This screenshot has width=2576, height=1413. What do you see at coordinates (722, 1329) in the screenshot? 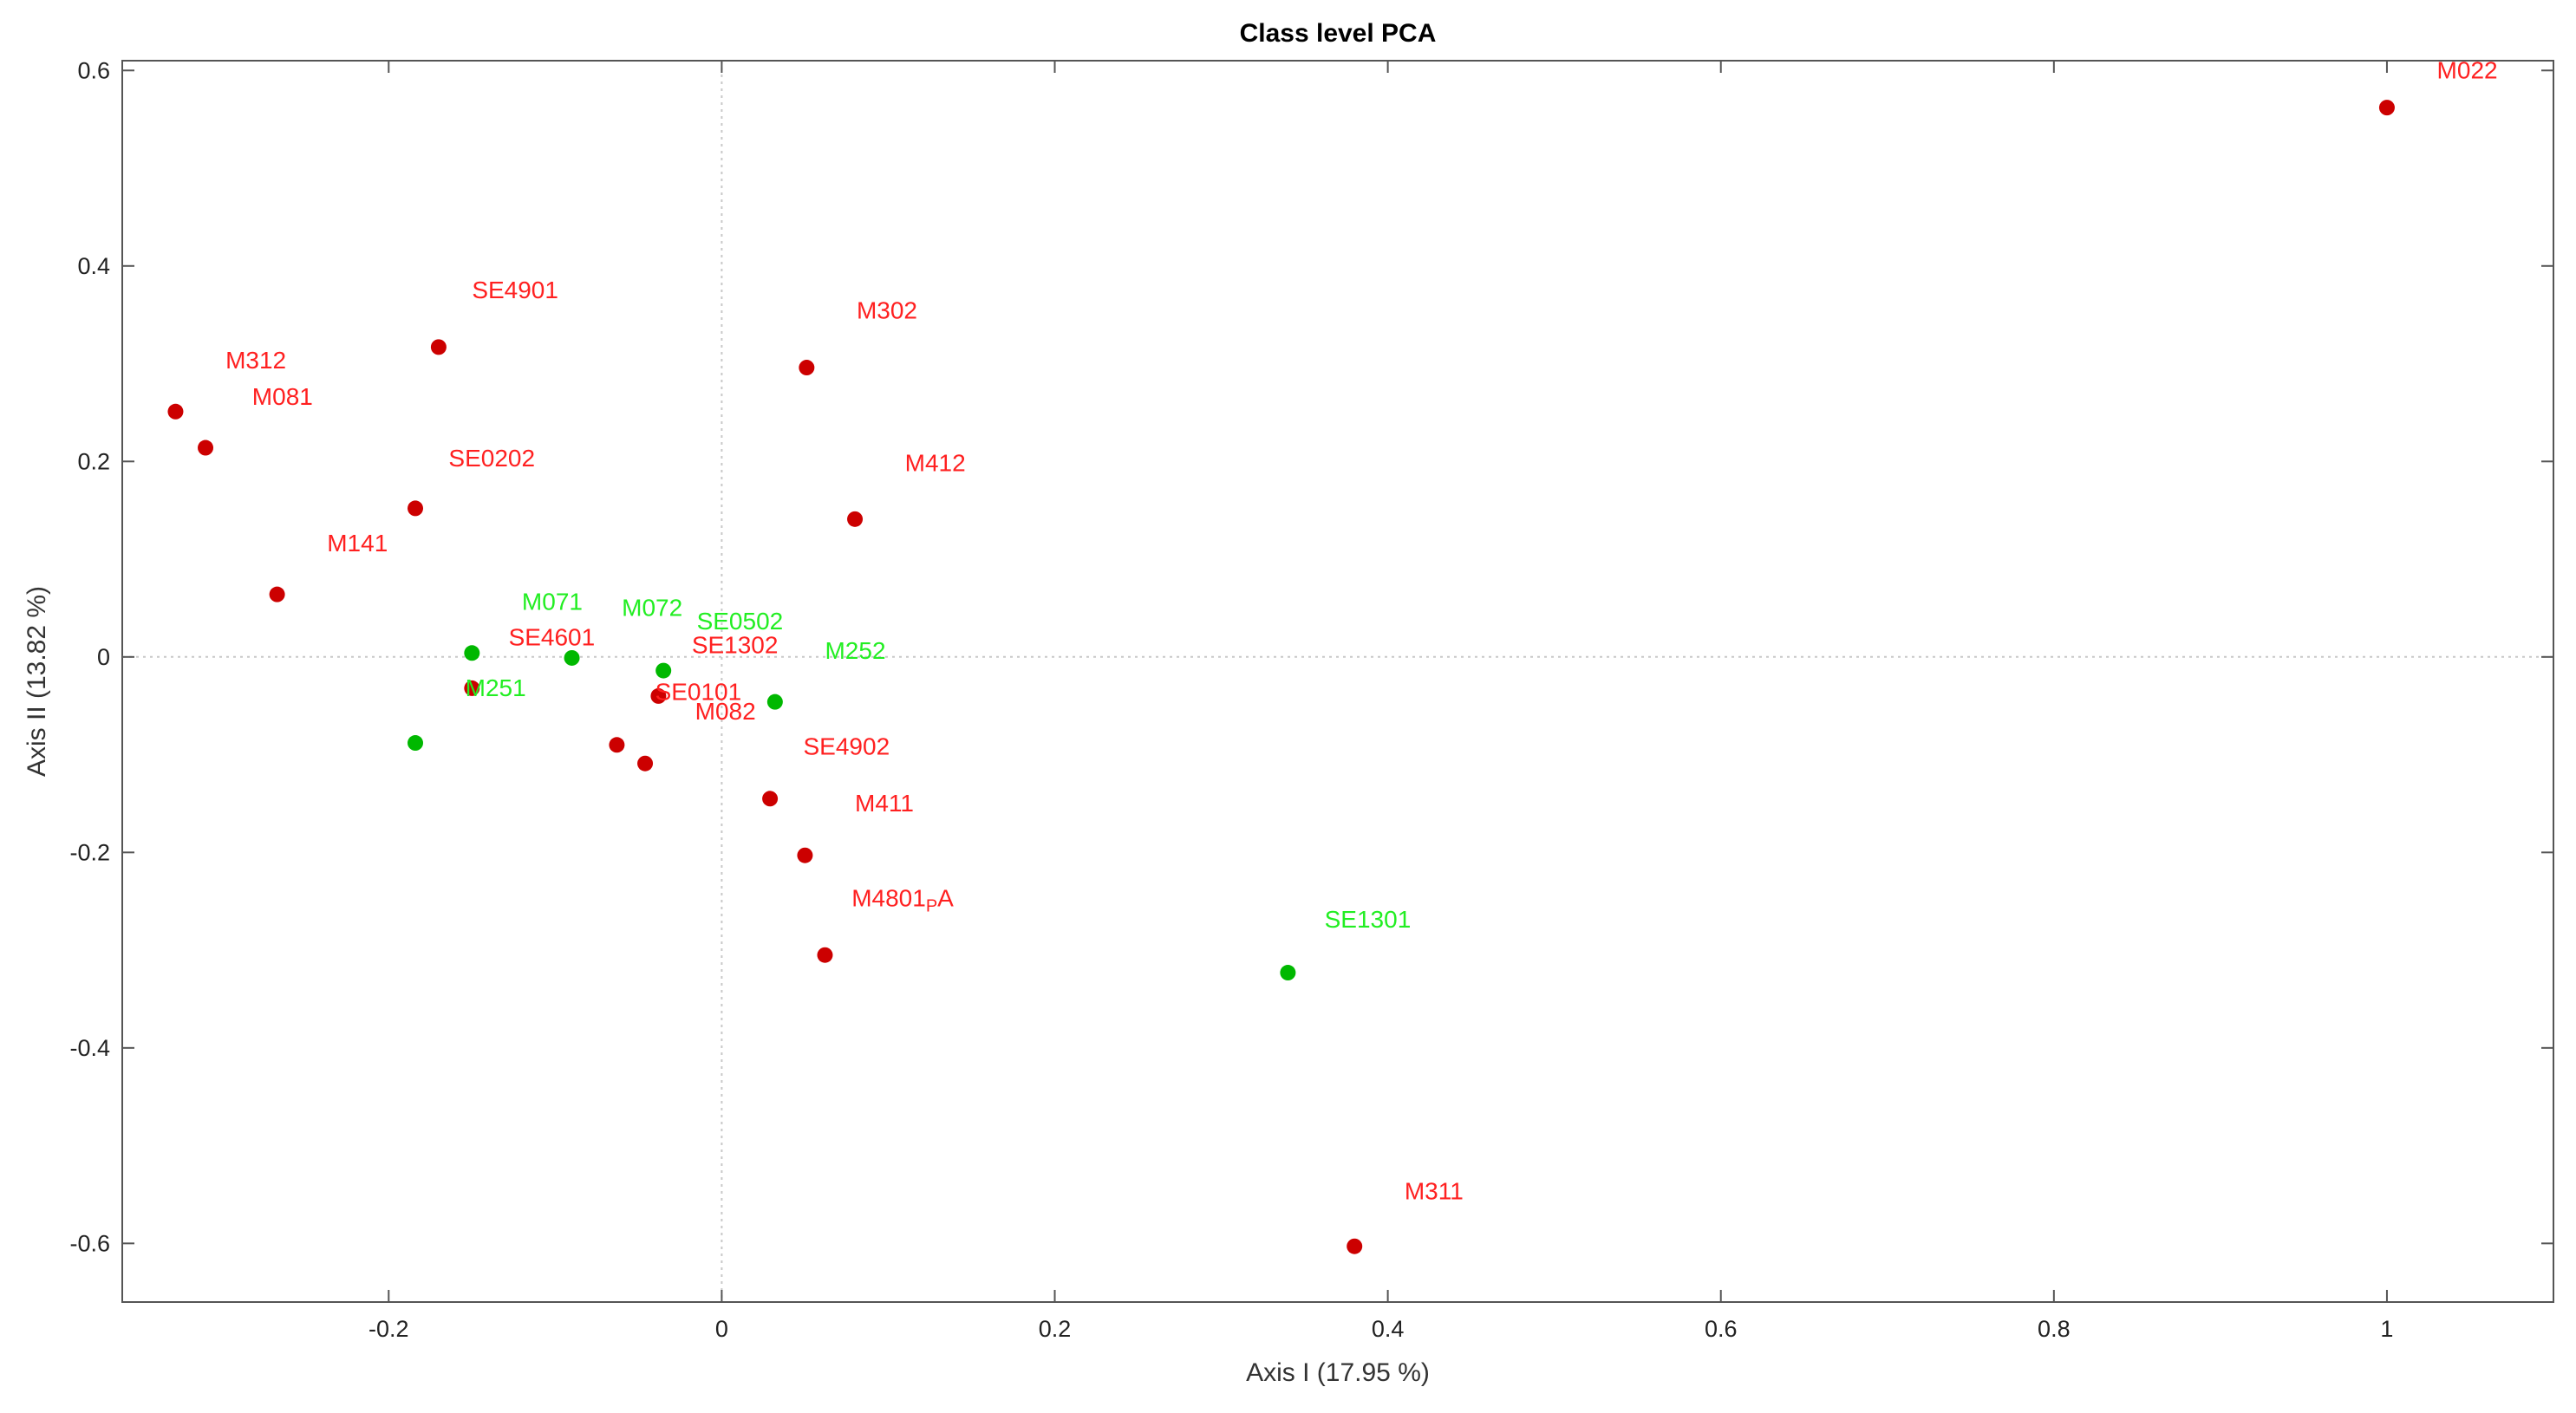
I see `x-tick-label: 0` at bounding box center [722, 1329].